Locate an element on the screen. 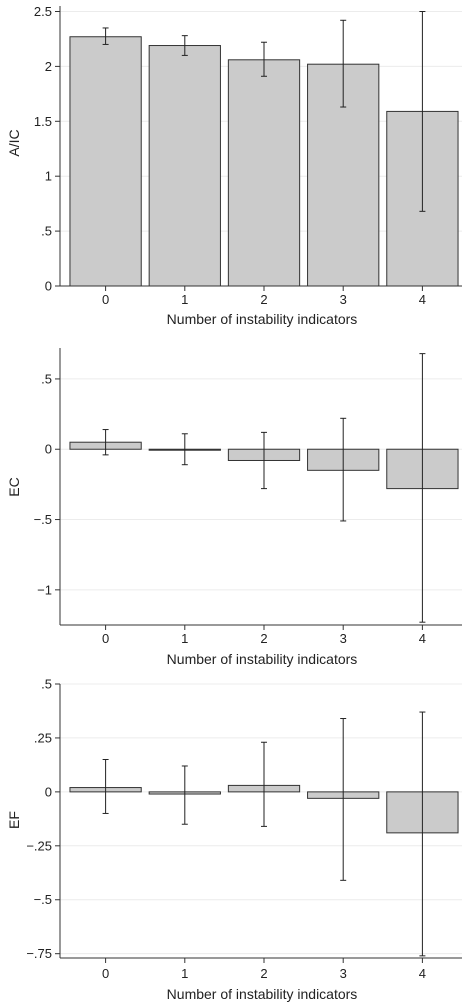 This screenshot has height=1007, width=471. error-bar-group is located at coordinates (264, 111).